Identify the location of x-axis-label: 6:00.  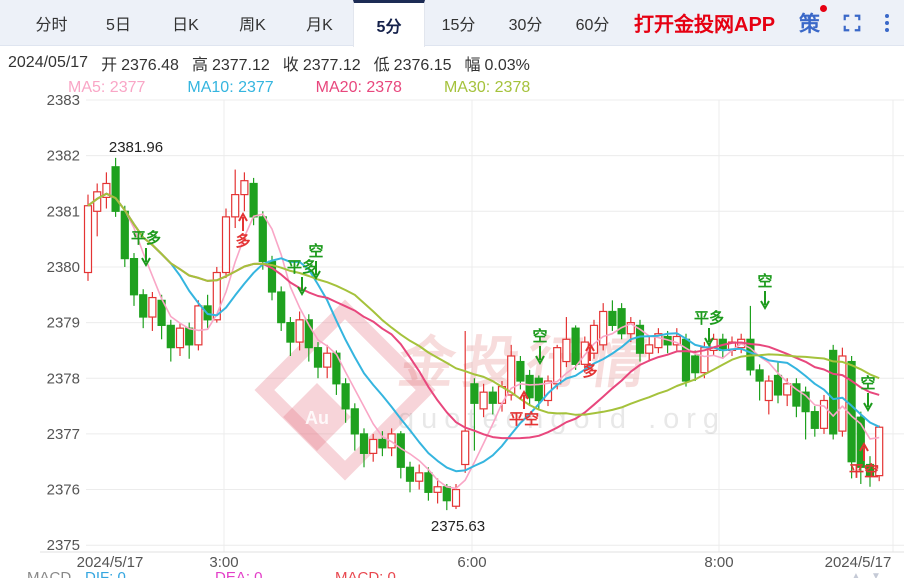
(471, 562).